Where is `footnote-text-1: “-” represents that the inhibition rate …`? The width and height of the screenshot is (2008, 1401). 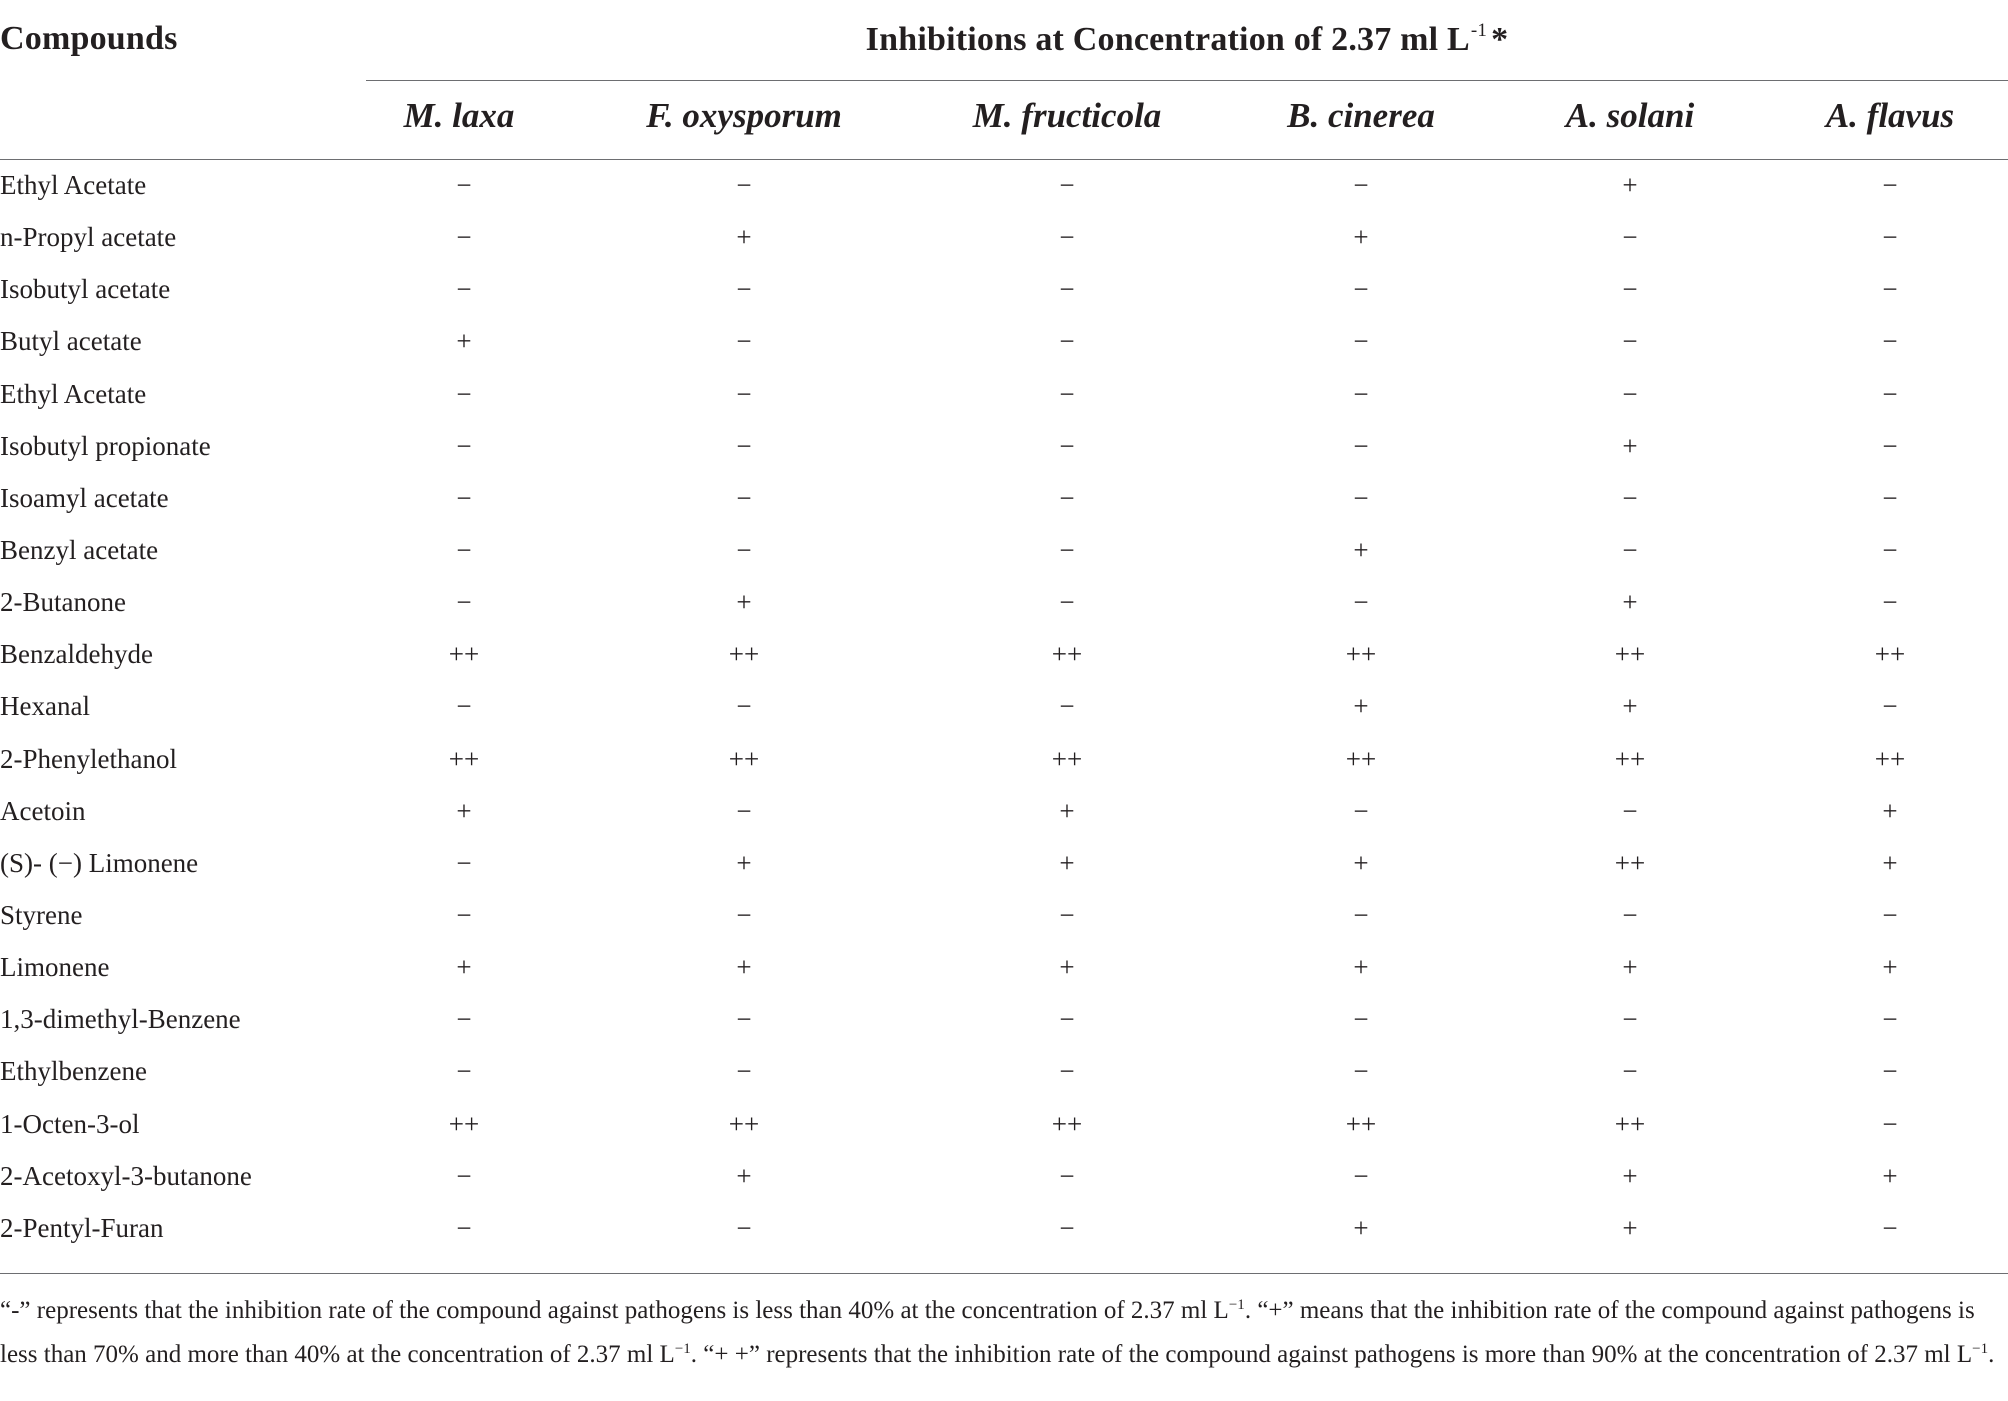 footnote-text-1: “-” represents that the inhibition rate … is located at coordinates (614, 1310).